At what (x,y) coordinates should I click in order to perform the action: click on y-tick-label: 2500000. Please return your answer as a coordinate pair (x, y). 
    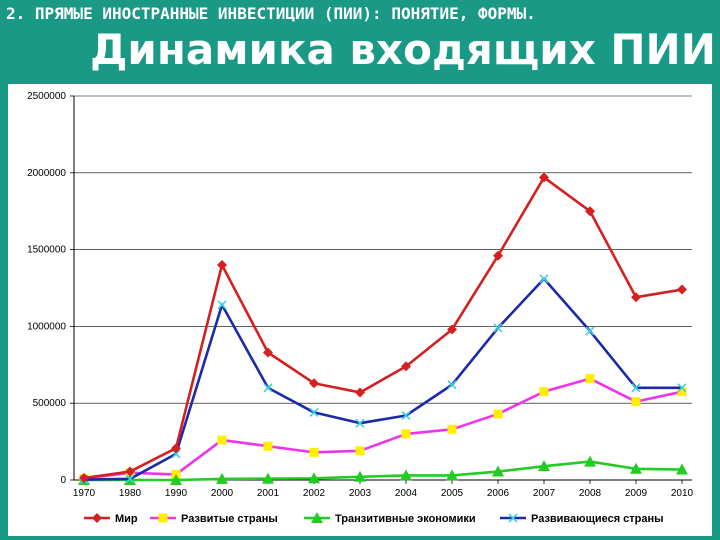
    Looking at the image, I should click on (46, 96).